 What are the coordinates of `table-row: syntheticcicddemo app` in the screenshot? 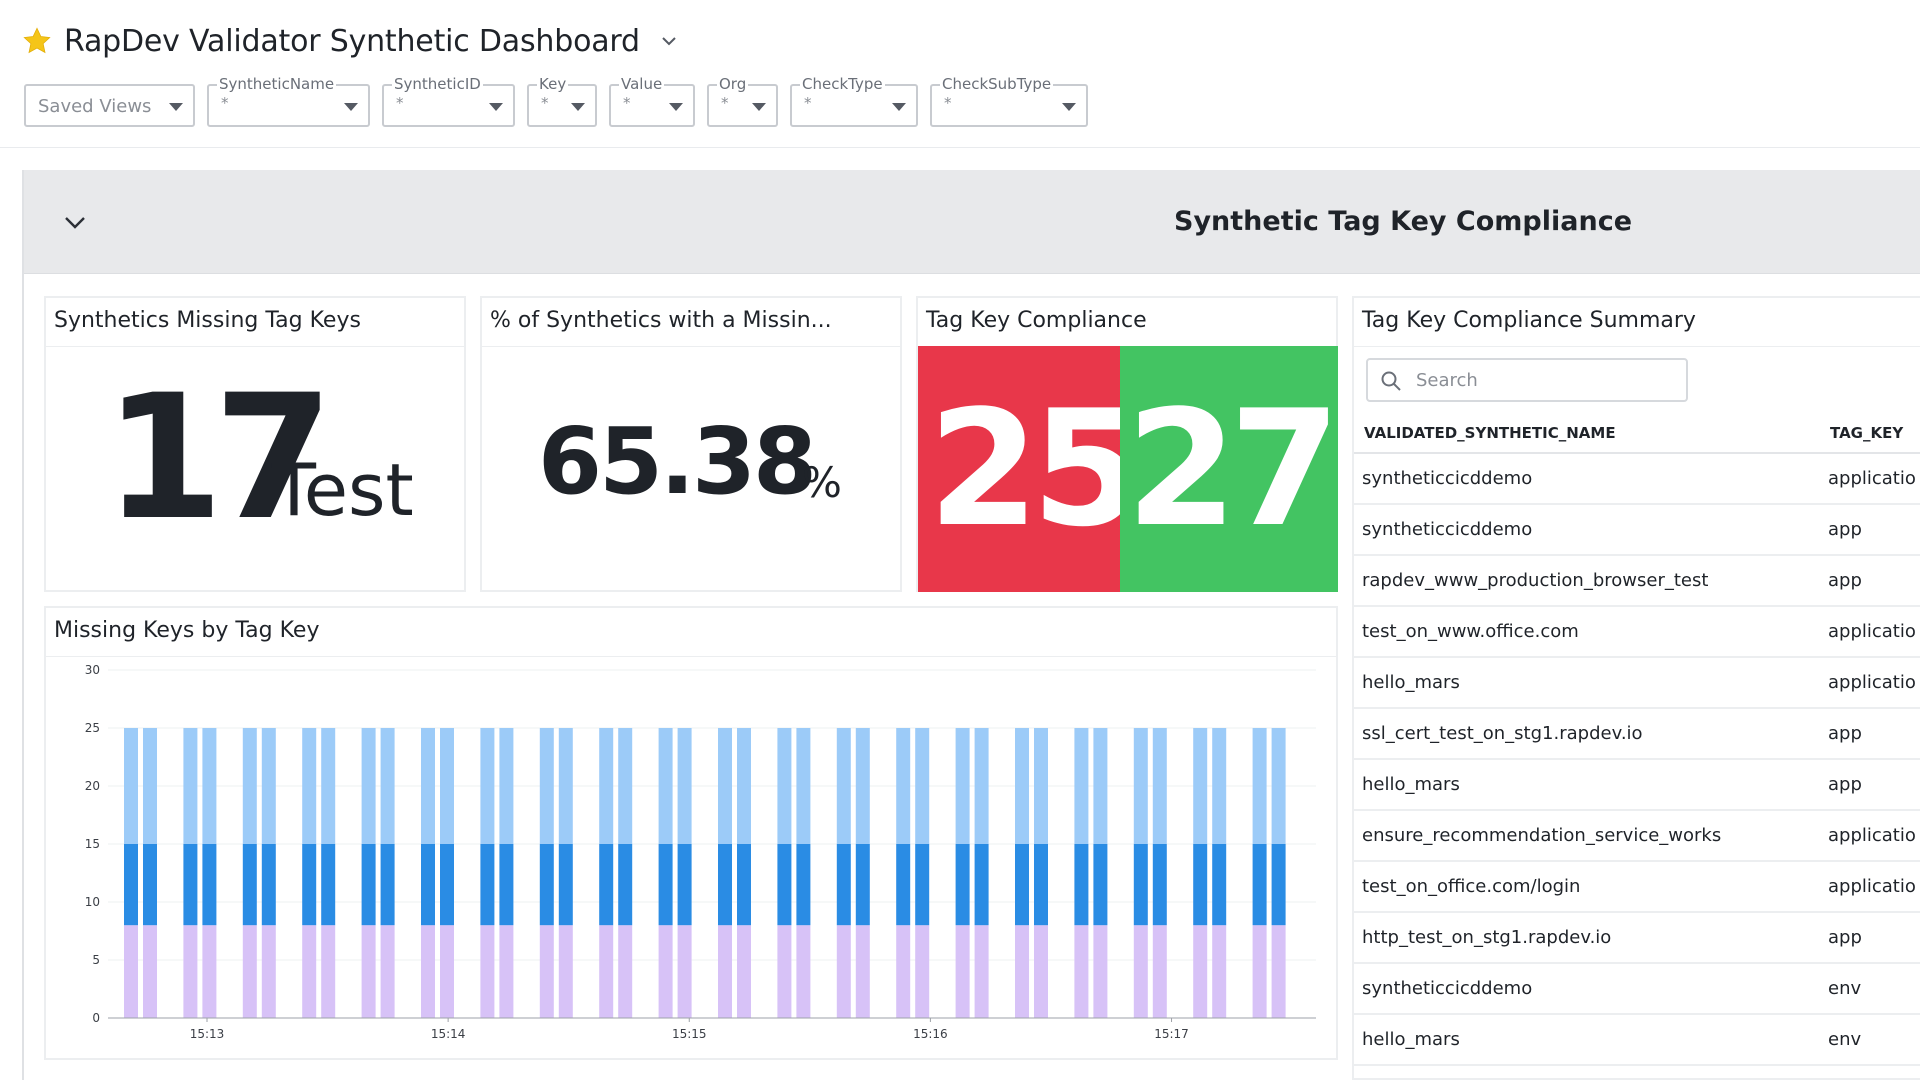 It's located at (1637, 530).